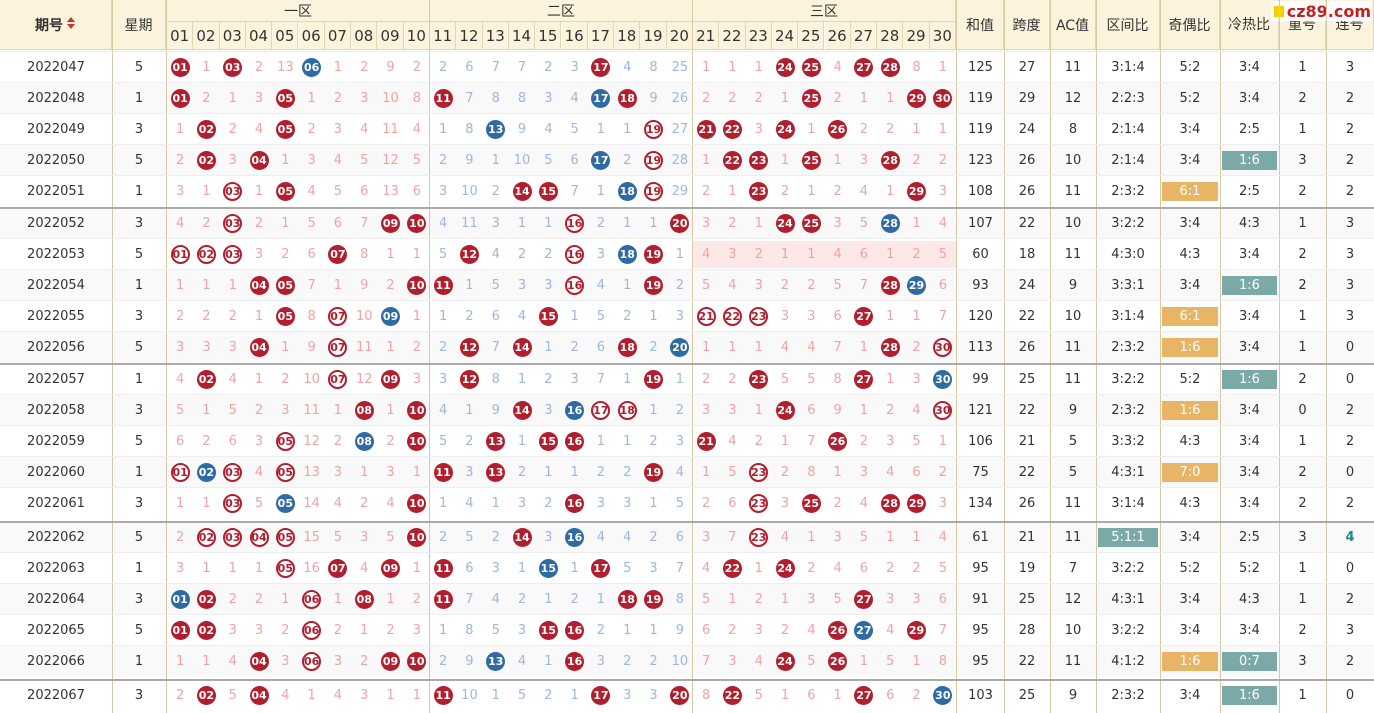 The width and height of the screenshot is (1374, 713). What do you see at coordinates (56, 25) in the screenshot?
I see `header-issue: 期号` at bounding box center [56, 25].